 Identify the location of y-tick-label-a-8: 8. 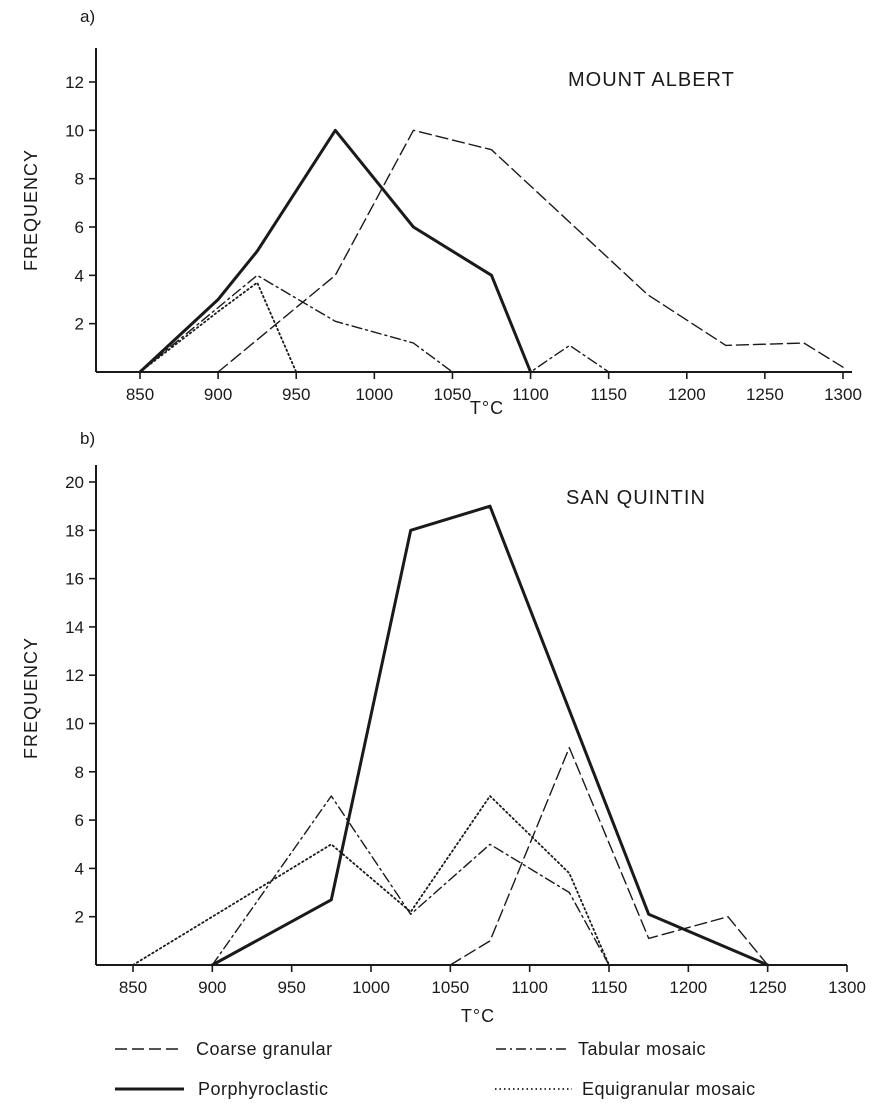
(79, 179).